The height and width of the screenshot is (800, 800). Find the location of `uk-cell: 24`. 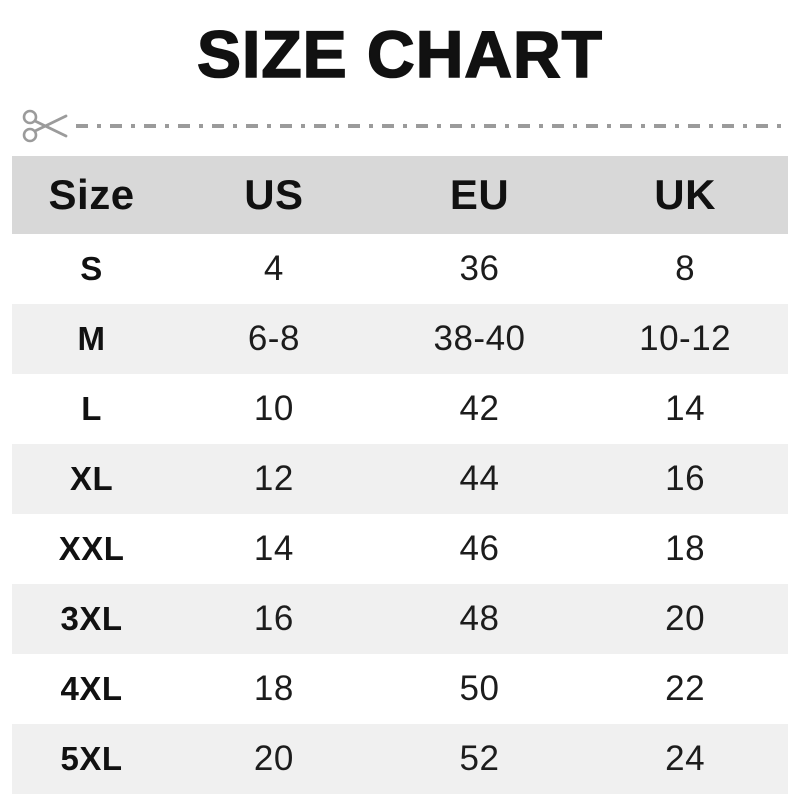

uk-cell: 24 is located at coordinates (685, 758).